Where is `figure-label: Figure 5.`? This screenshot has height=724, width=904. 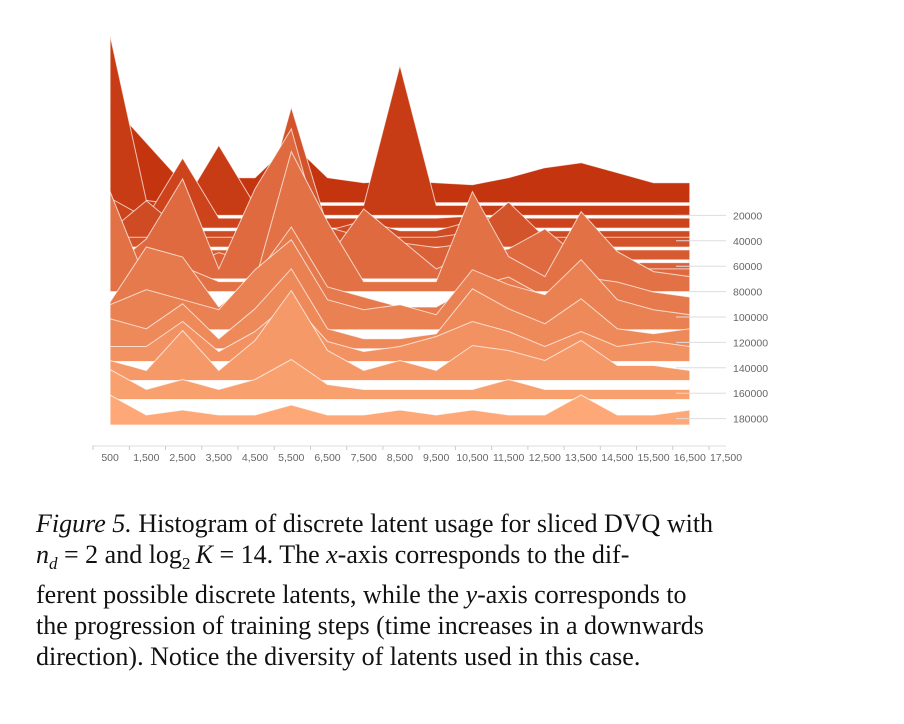
figure-label: Figure 5. is located at coordinates (84, 523).